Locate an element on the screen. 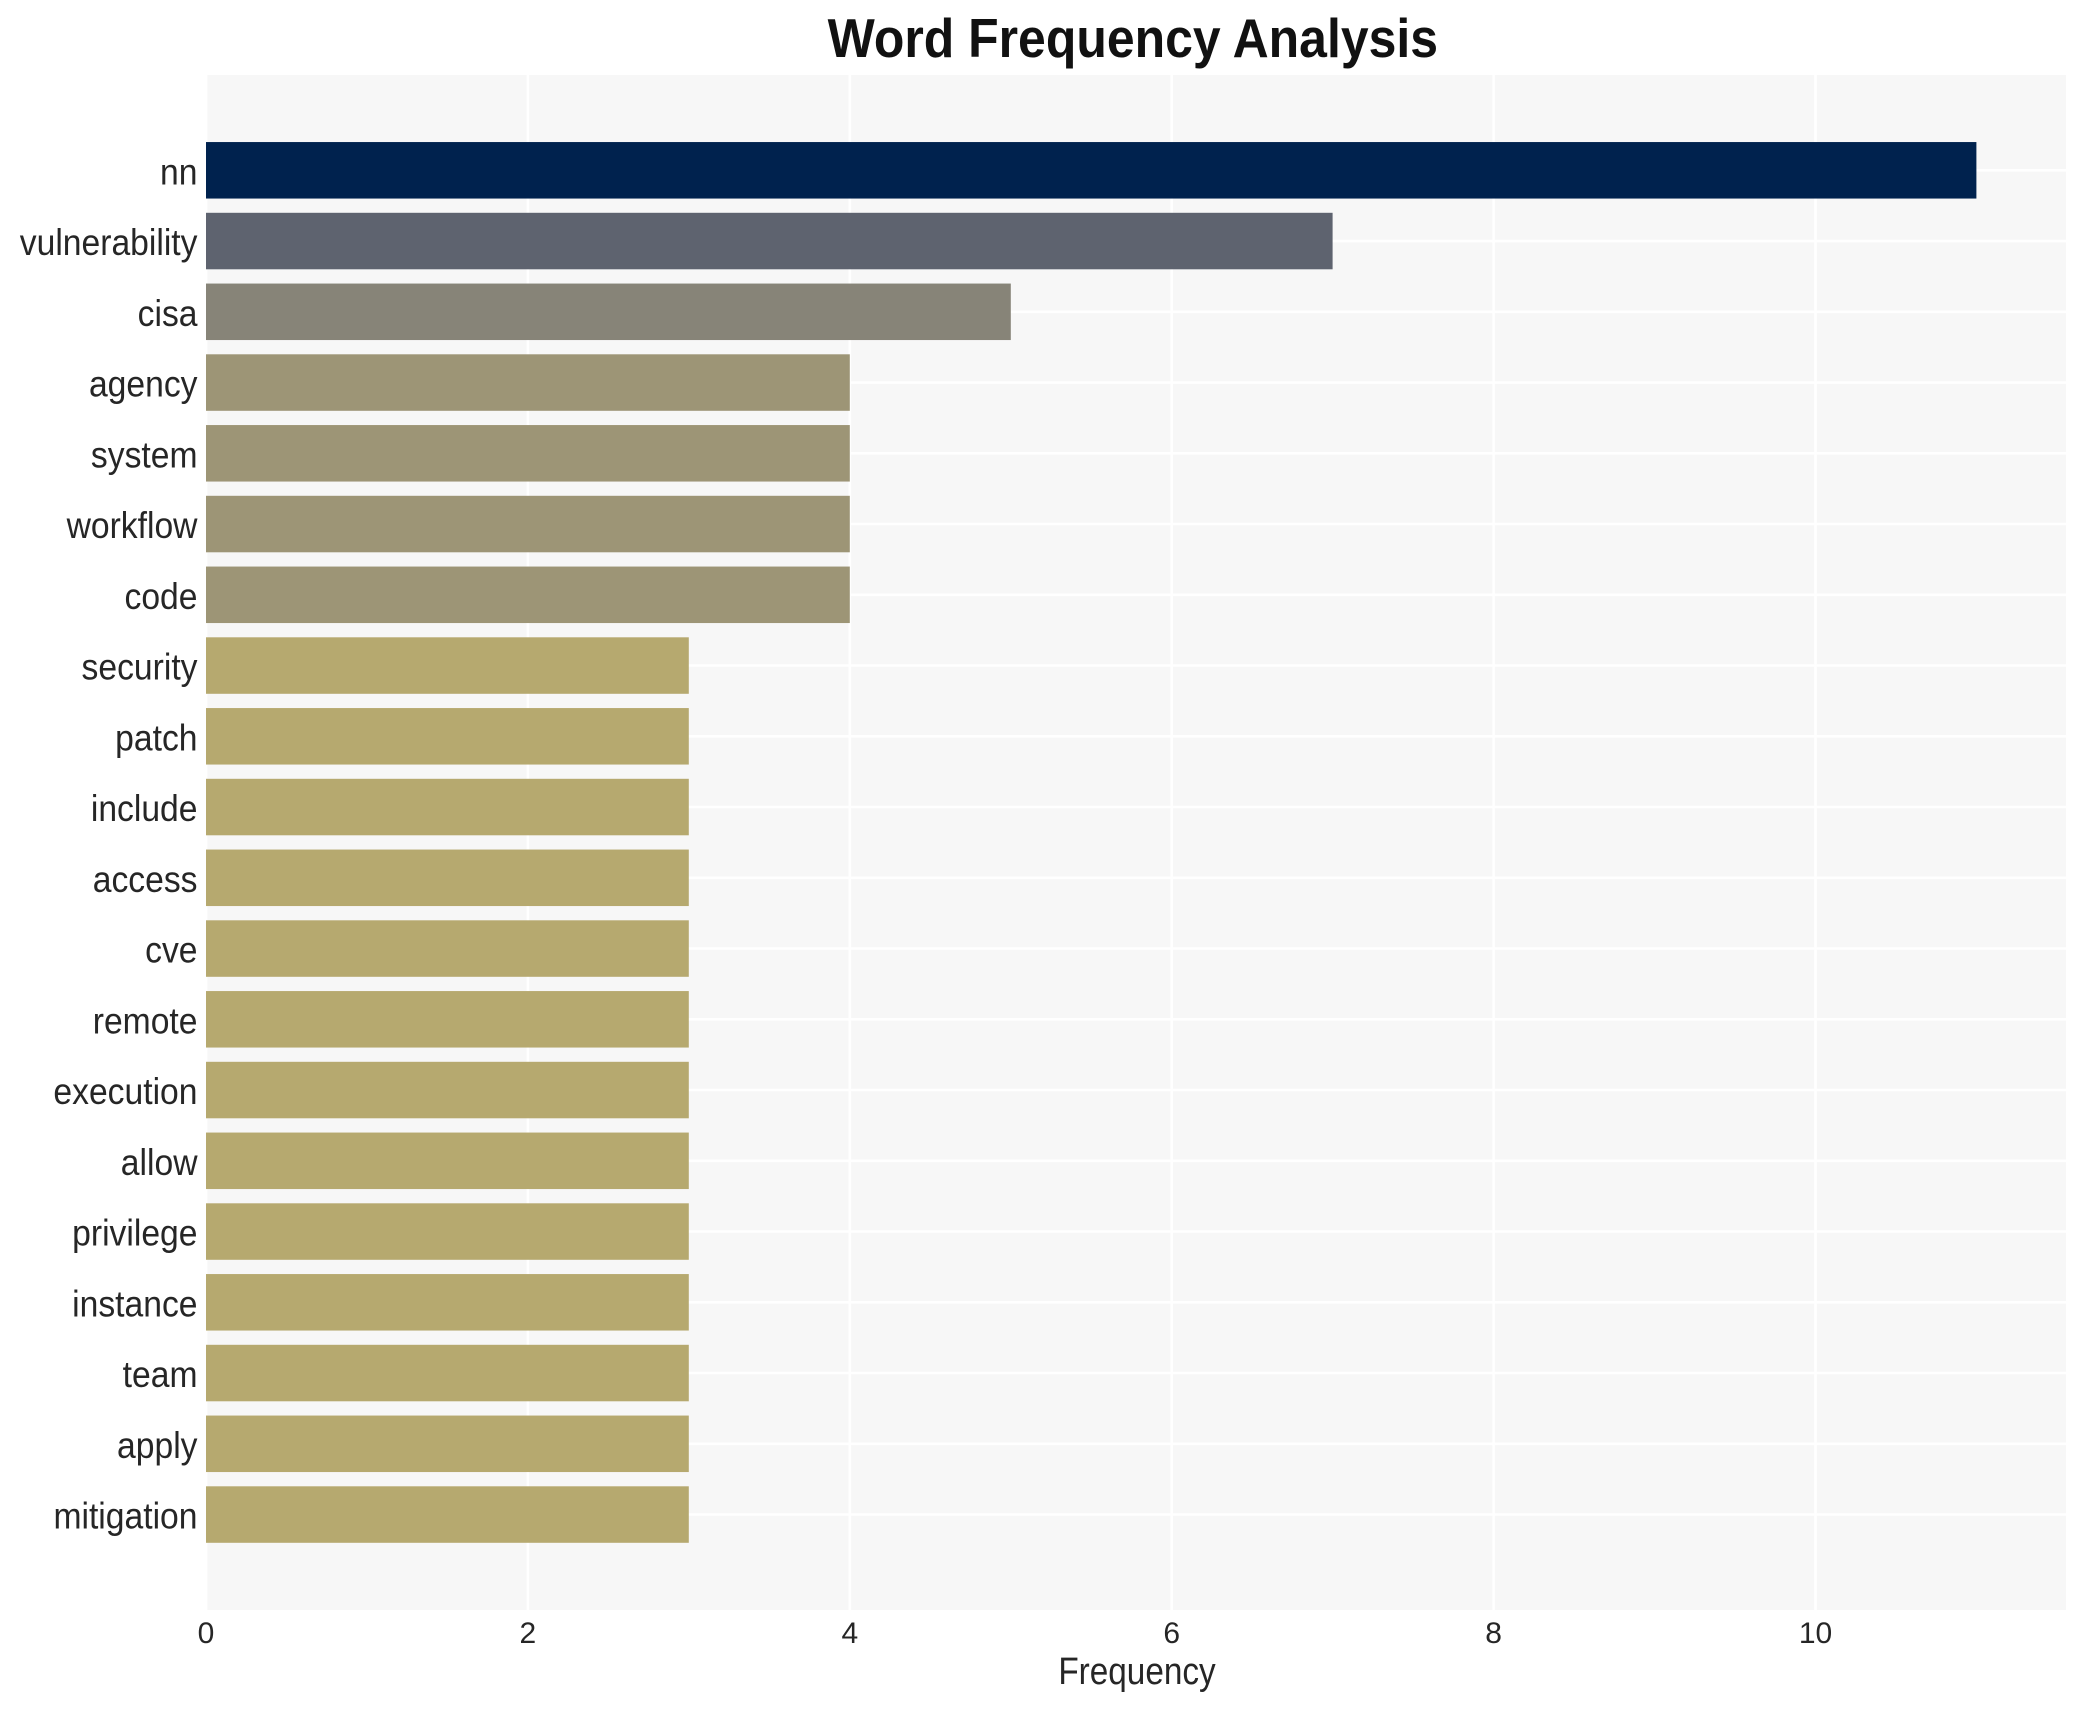 The height and width of the screenshot is (1710, 2085). svg-text: cisa is located at coordinates (168, 313).